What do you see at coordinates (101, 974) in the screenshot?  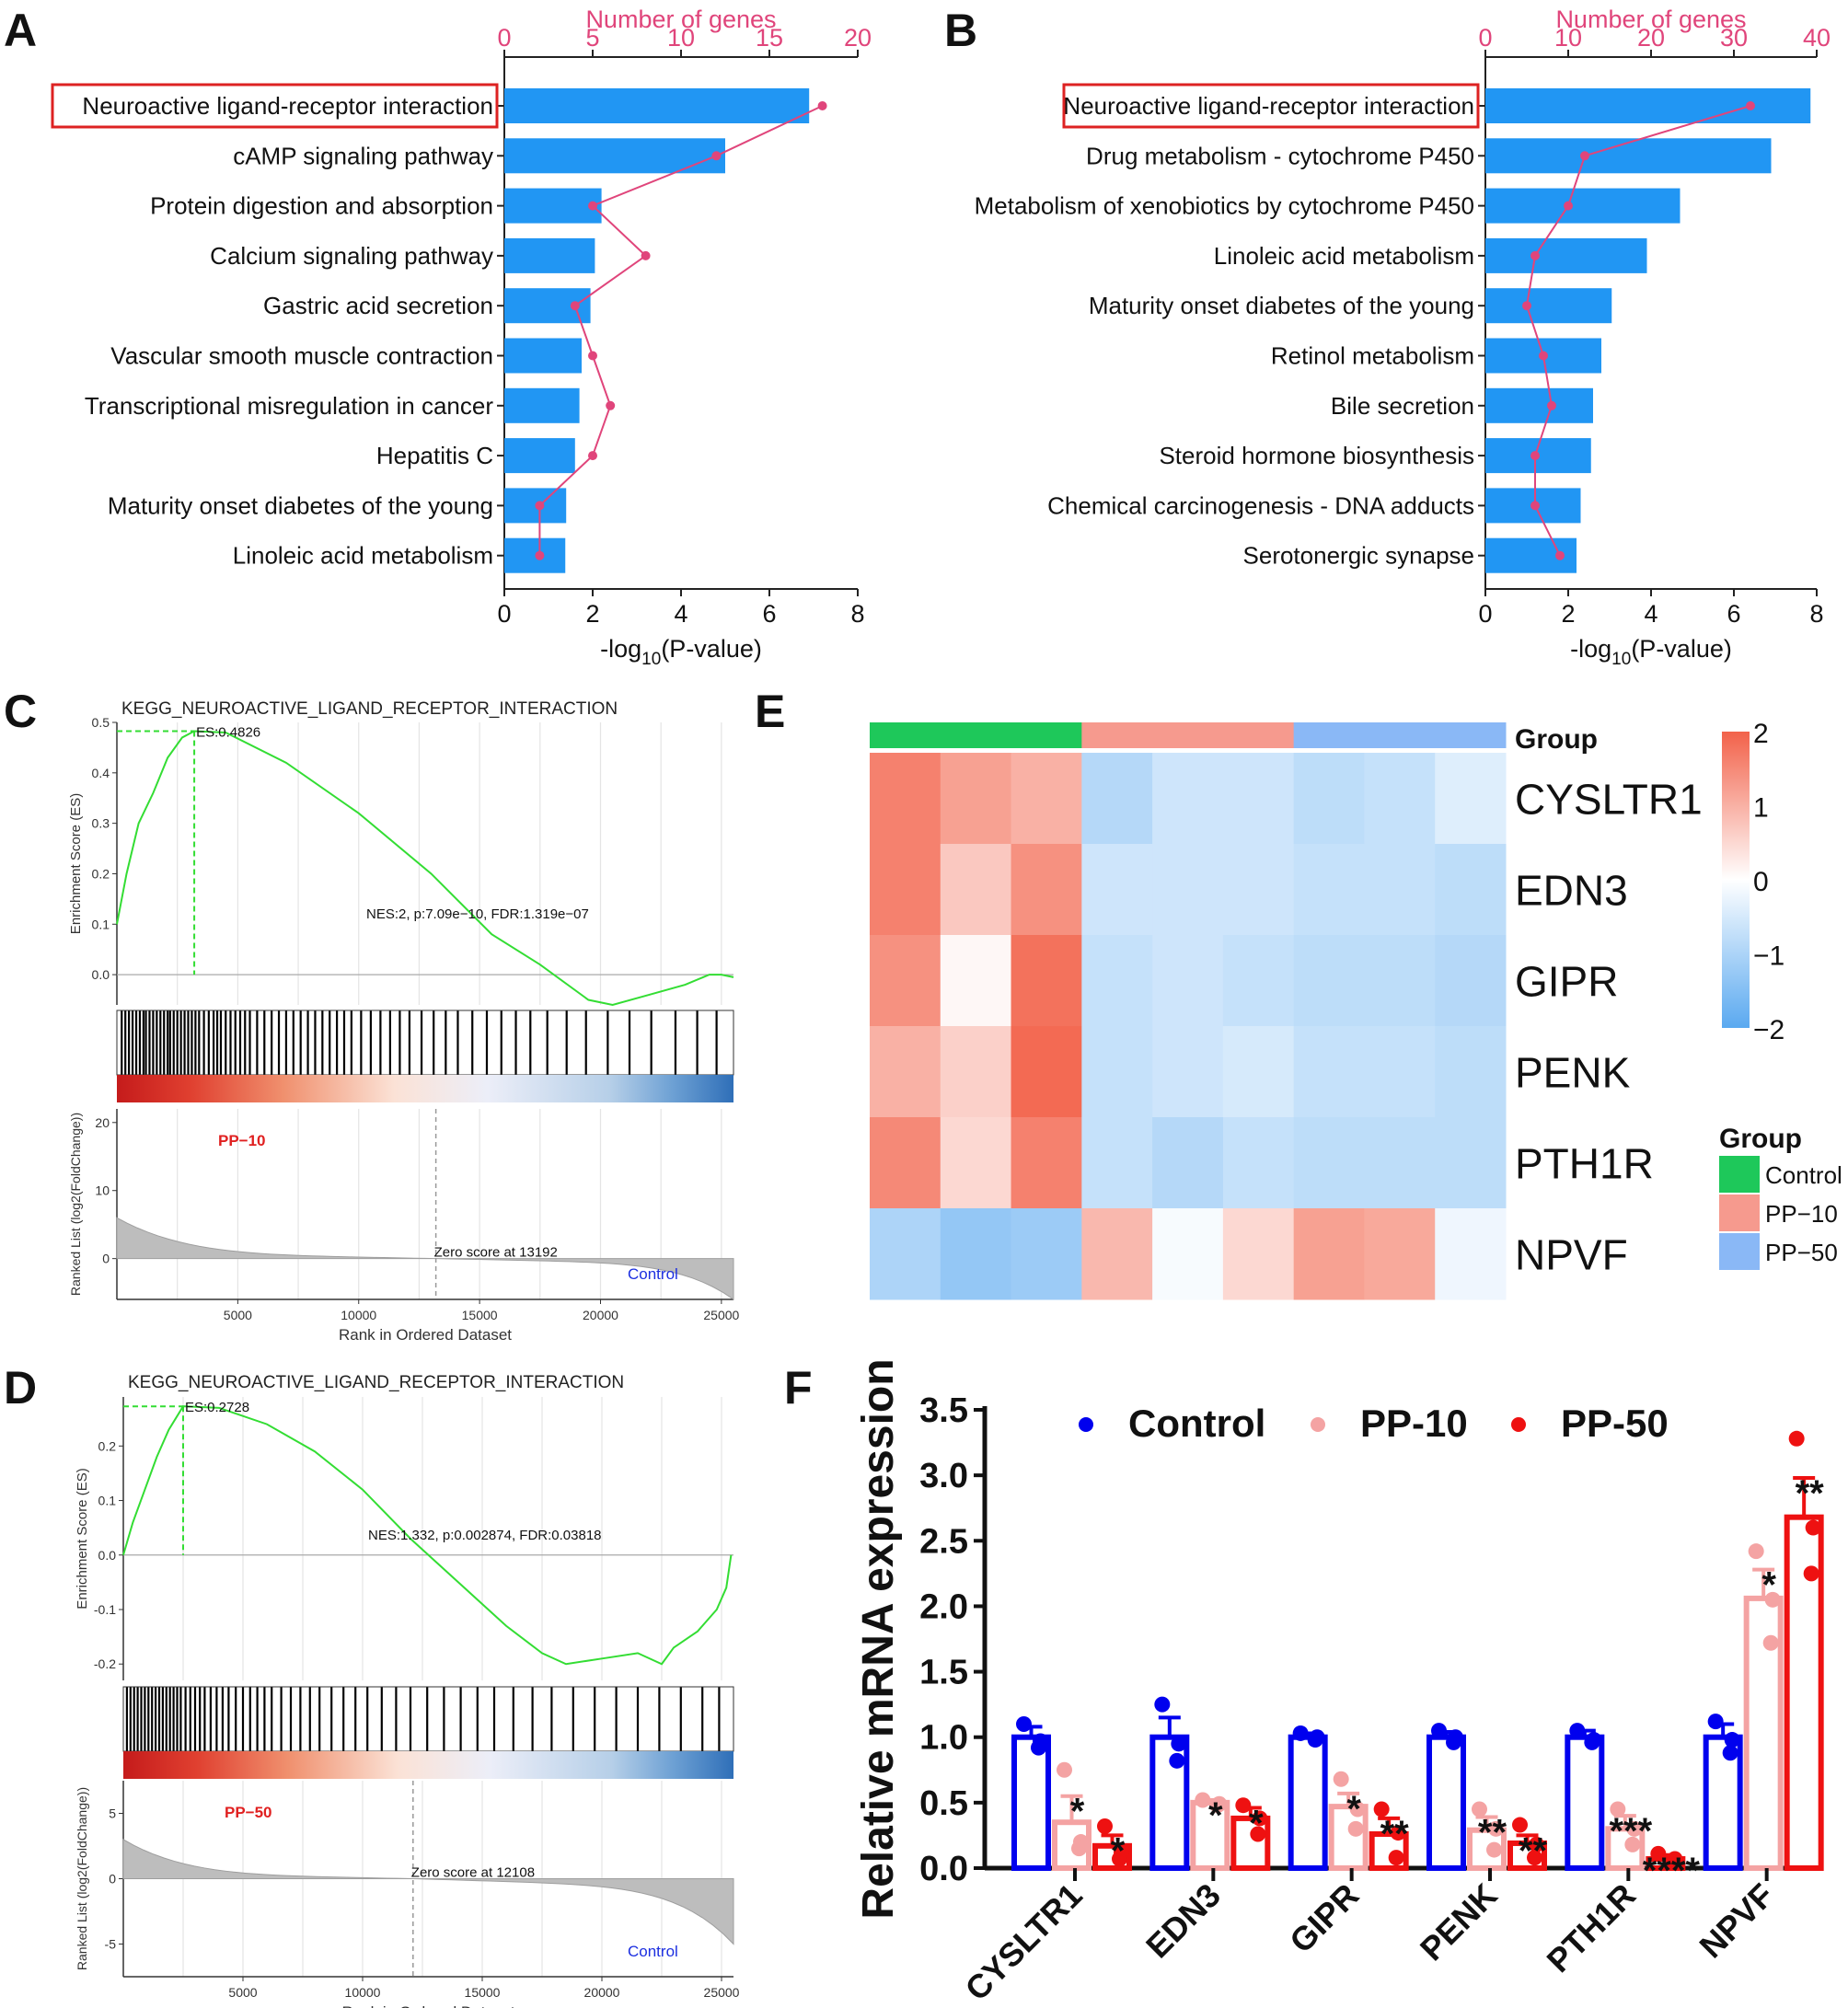 I see `es-y-tick-label: 0.0` at bounding box center [101, 974].